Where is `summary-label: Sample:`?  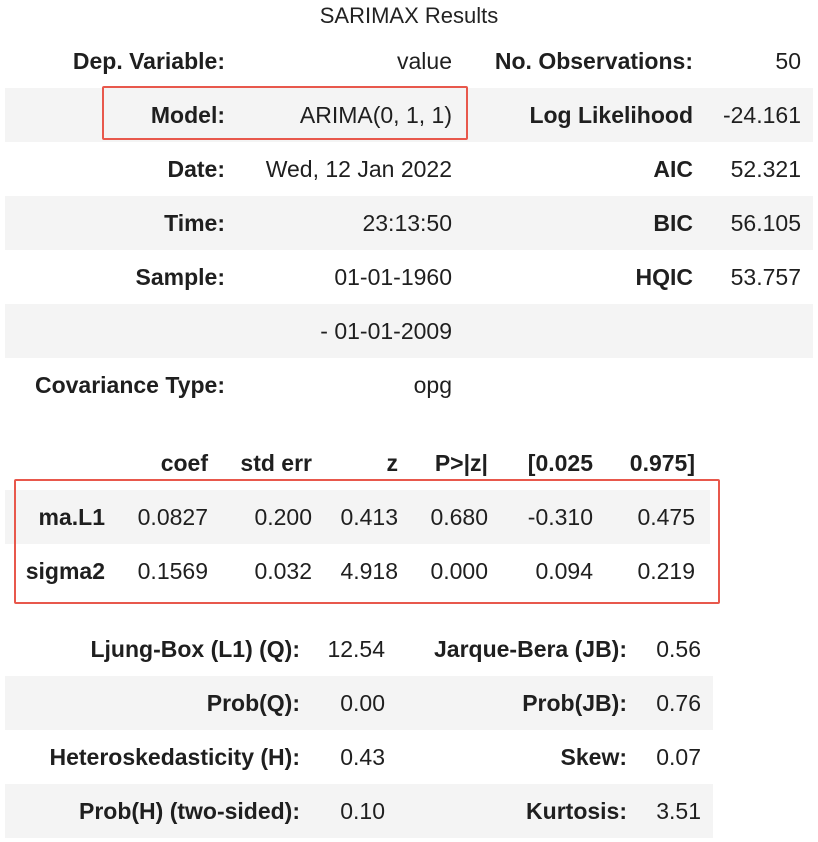
summary-label: Sample: is located at coordinates (180, 277).